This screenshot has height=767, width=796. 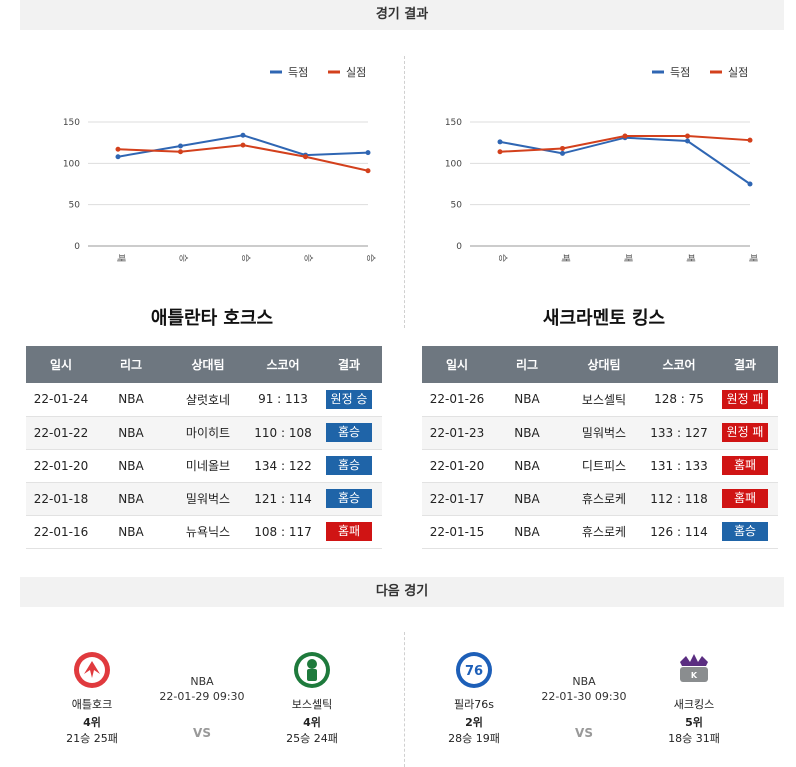 I want to click on legend-label: 실점, so click(x=356, y=72).